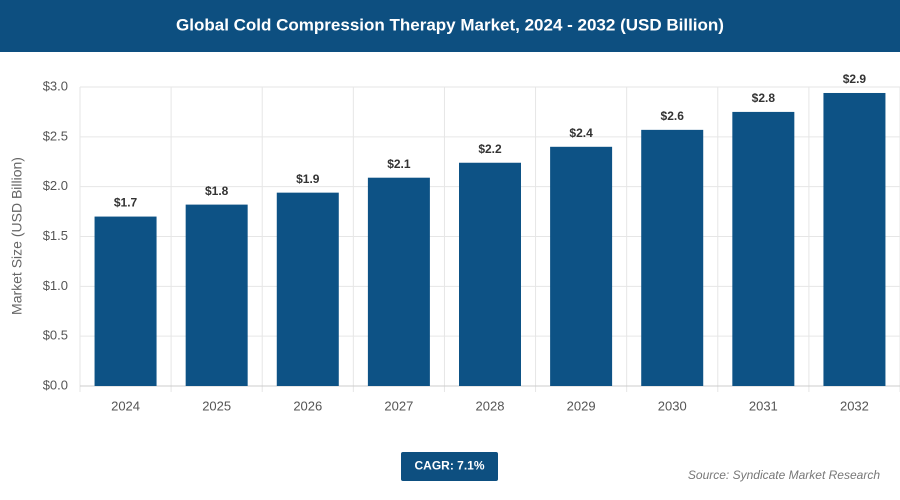 Image resolution: width=900 pixels, height=500 pixels. What do you see at coordinates (55, 285) in the screenshot?
I see `y-tick-label: $1.0` at bounding box center [55, 285].